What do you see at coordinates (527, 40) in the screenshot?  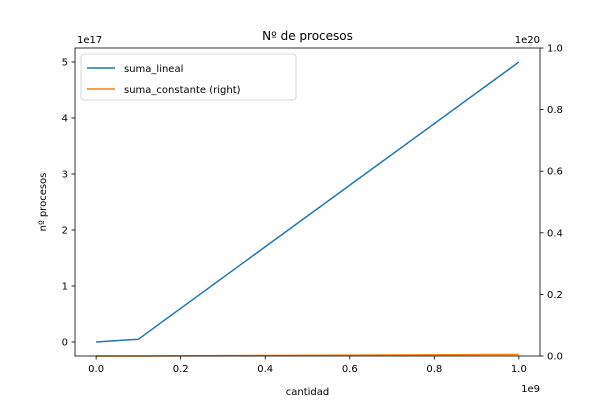 I see `y-right-offset-label: 1e20` at bounding box center [527, 40].